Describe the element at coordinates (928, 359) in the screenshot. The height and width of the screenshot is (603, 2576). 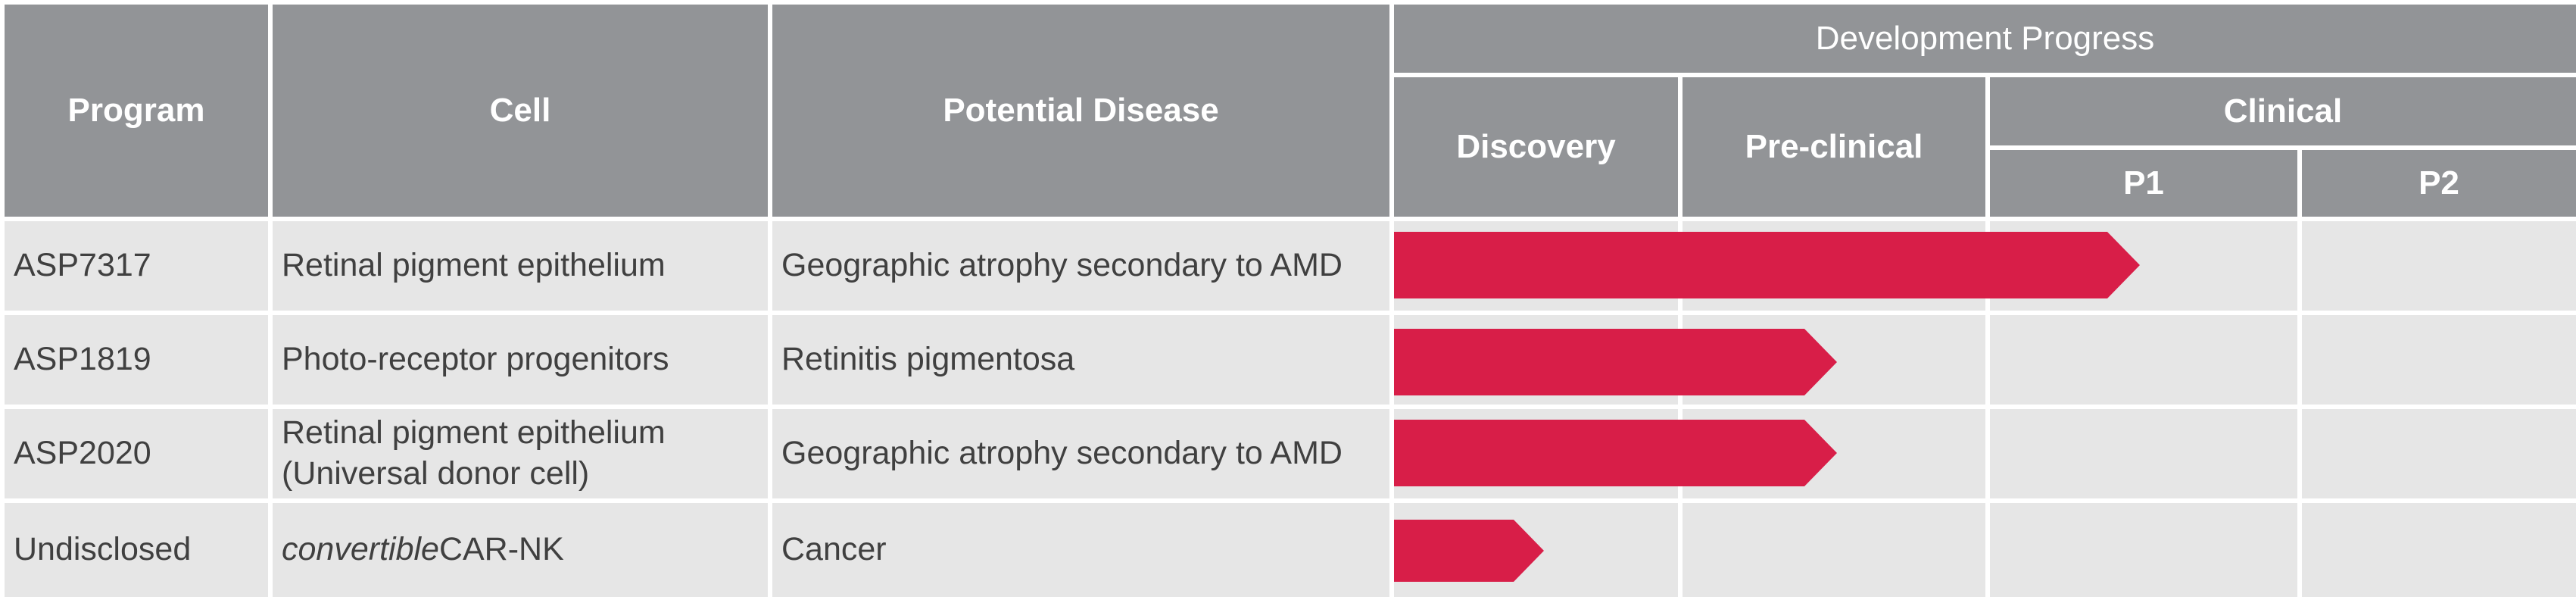
I see `disease-name: Retinitis pigmentosa` at that location.